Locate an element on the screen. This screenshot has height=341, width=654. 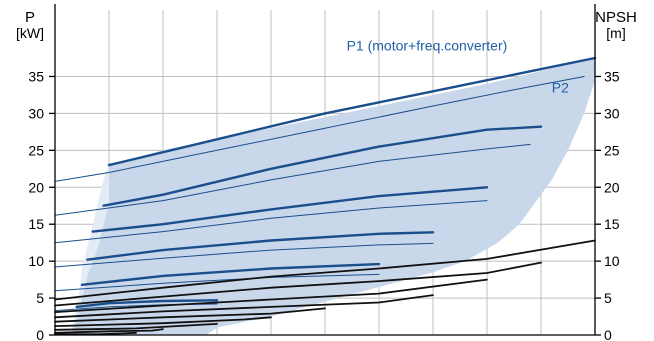
operating-region-inner-area is located at coordinates (90, 250).